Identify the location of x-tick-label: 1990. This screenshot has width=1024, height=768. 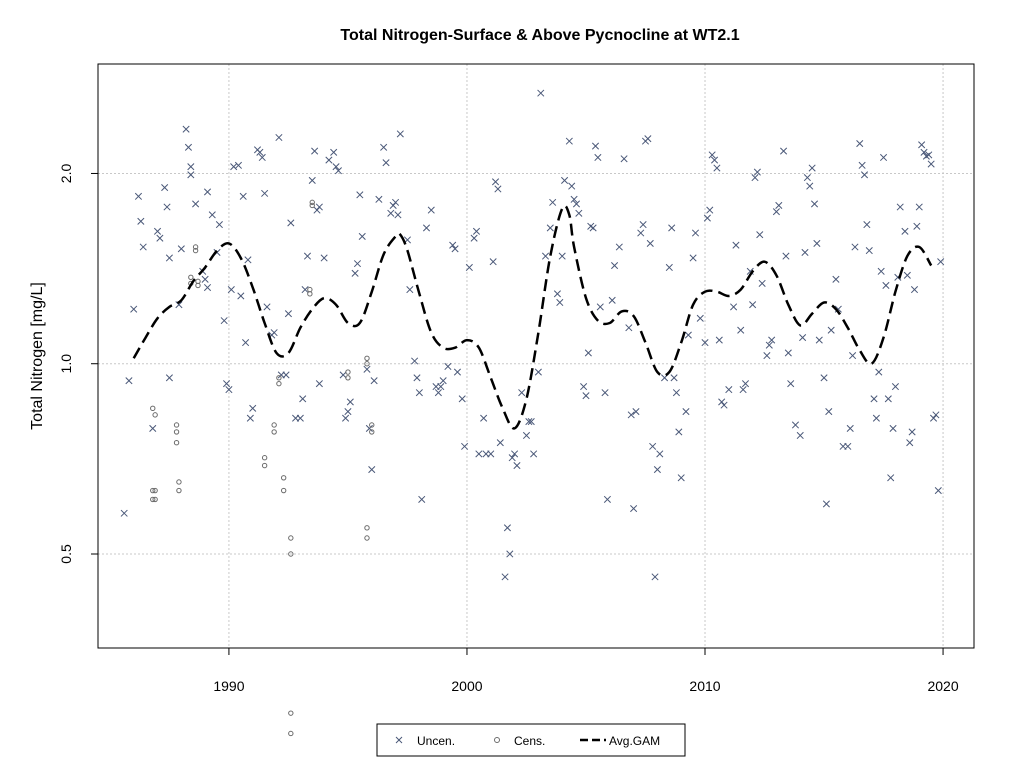
(228, 686).